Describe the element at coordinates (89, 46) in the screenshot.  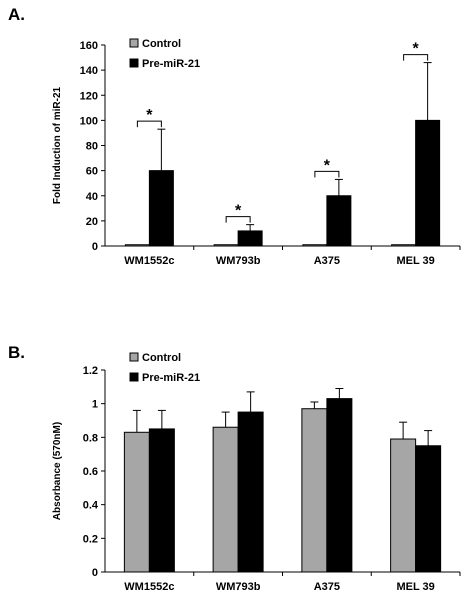
I see `y-tick-label: 160` at that location.